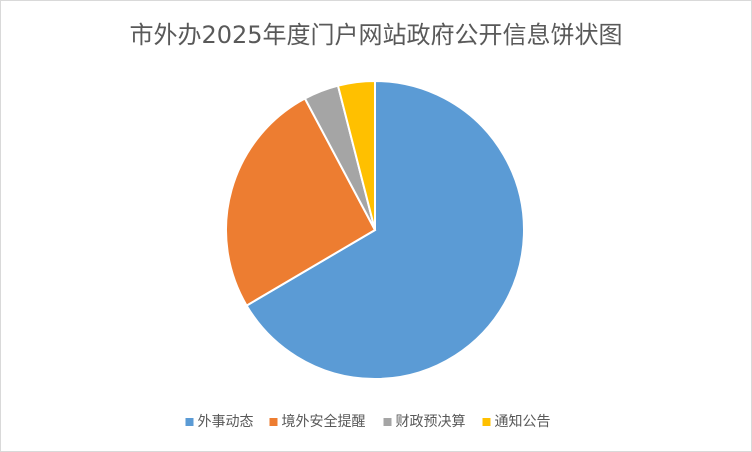 This screenshot has height=452, width=752. I want to click on legend-label: 境外安全提醒, so click(324, 421).